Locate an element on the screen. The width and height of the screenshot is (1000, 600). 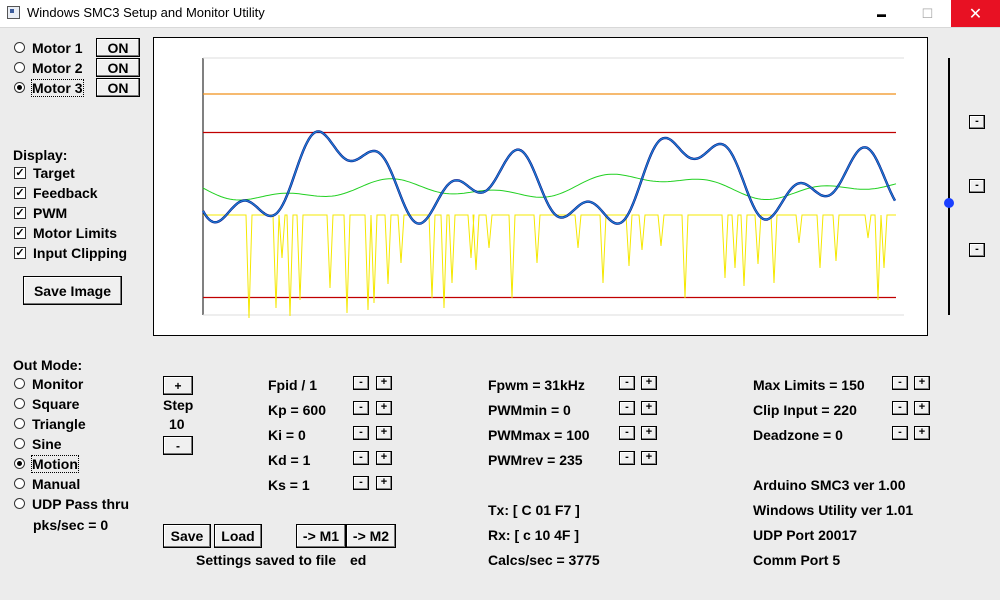
fpwm-label: Fpwm = 31kHz is located at coordinates (536, 385).